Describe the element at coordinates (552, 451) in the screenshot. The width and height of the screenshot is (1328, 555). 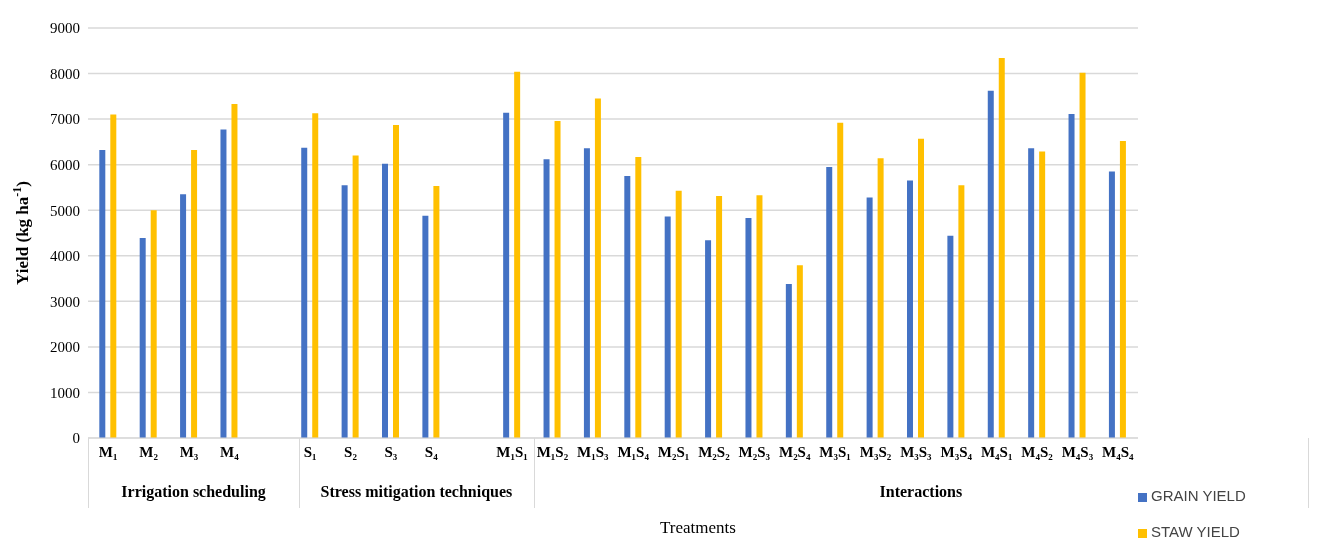
I see `x-tick-label: M₁S₂` at that location.